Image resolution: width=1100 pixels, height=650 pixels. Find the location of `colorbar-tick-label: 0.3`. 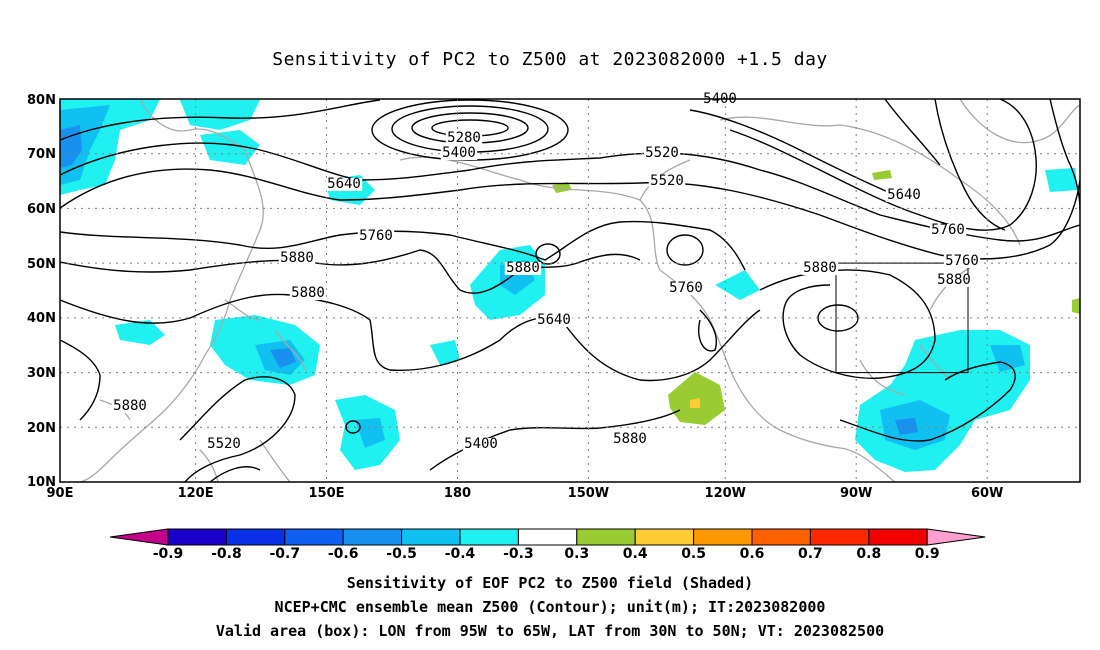

colorbar-tick-label: 0.3 is located at coordinates (576, 554).